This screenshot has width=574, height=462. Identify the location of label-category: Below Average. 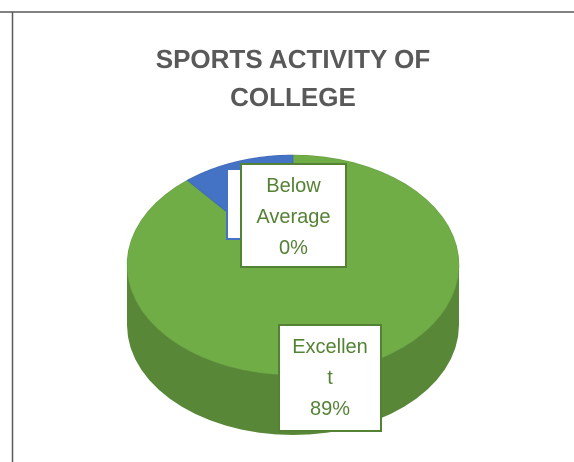
(293, 201).